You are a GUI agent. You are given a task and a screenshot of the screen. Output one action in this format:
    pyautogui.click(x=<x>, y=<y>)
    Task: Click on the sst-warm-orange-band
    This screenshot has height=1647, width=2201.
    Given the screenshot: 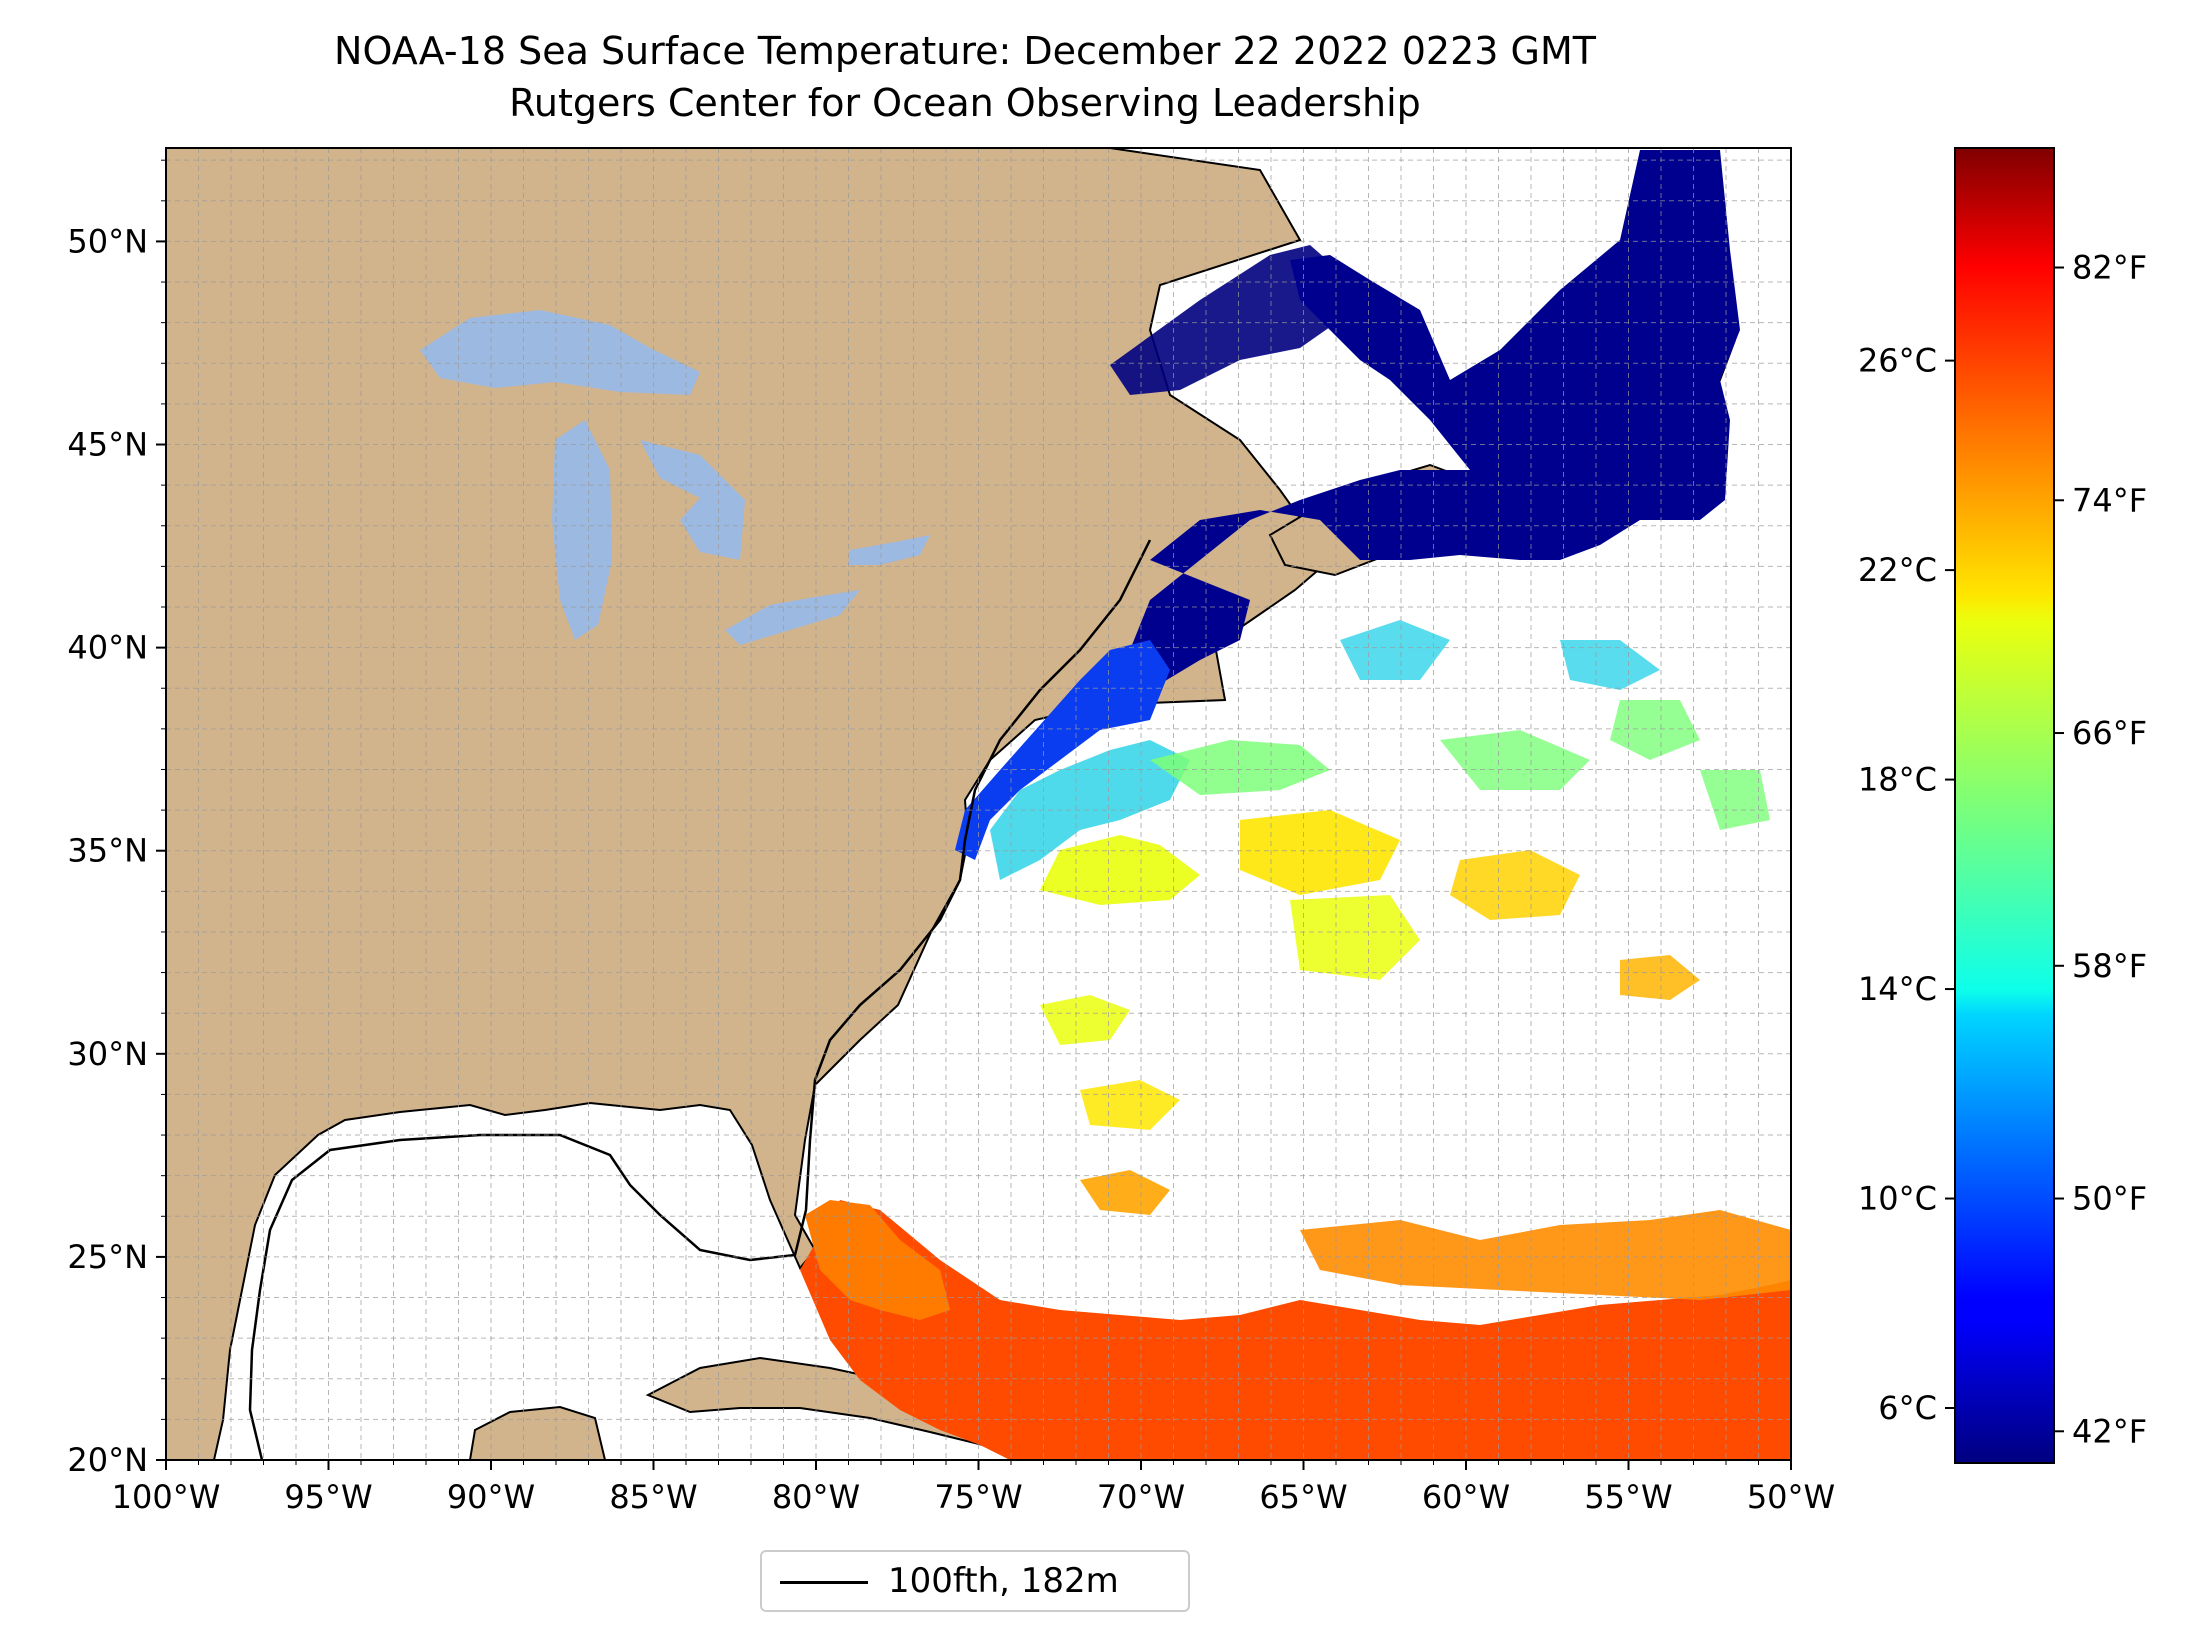 What is the action you would take?
    pyautogui.click(x=1545, y=1255)
    